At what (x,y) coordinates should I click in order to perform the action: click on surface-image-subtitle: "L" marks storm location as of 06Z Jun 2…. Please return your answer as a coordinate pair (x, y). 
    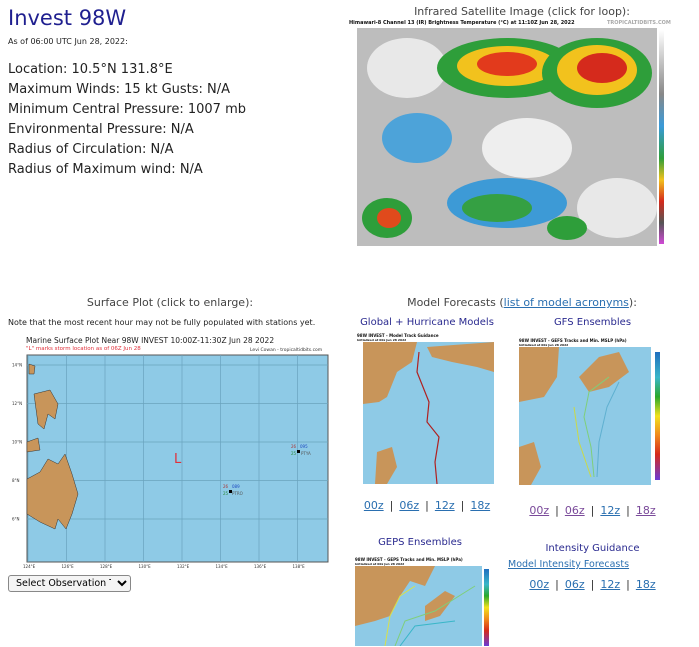
    Looking at the image, I should click on (83, 349).